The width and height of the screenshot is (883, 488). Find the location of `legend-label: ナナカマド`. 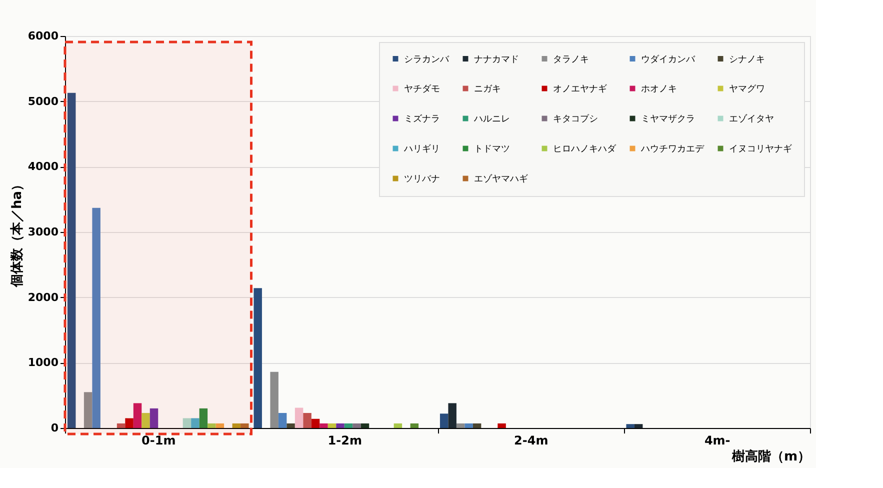

legend-label: ナナカマド is located at coordinates (496, 59).